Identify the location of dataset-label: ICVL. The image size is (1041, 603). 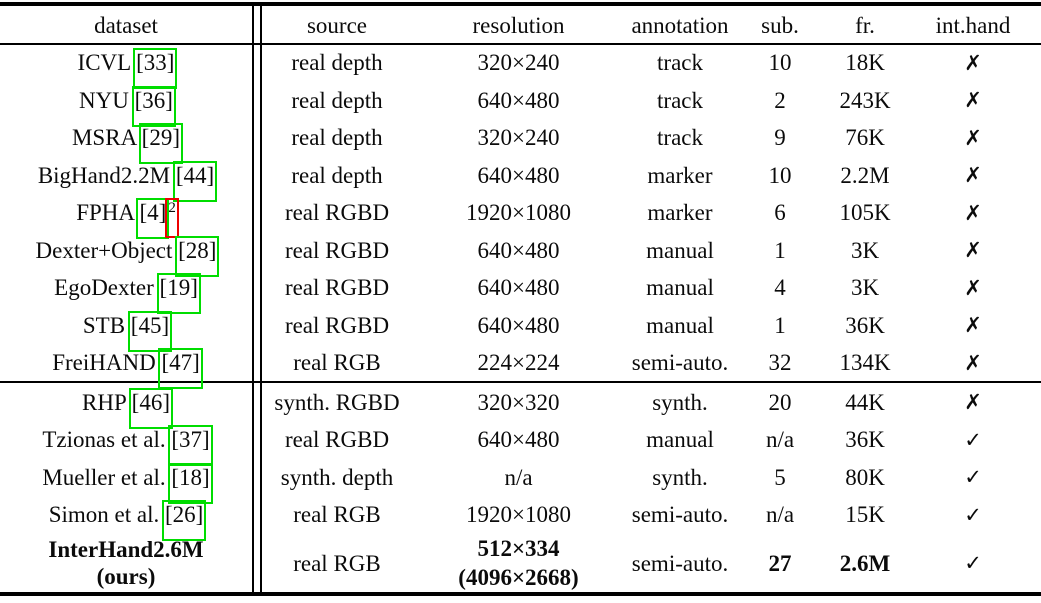
(104, 63).